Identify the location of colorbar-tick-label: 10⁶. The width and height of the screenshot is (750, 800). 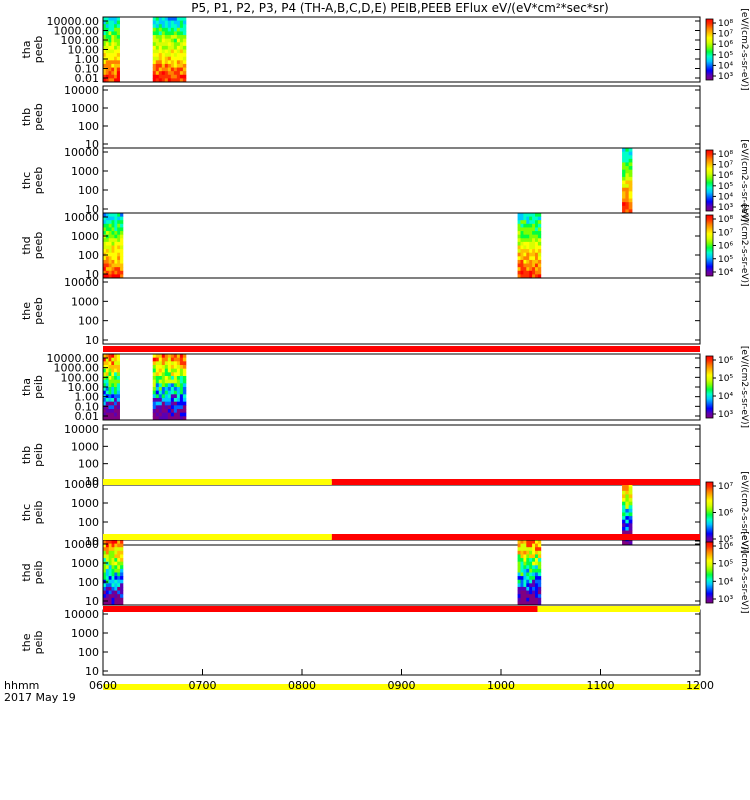
(725, 547).